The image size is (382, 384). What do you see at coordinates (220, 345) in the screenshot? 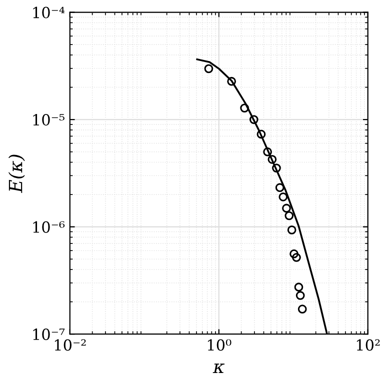
I see `x-tick-label: 10⁰` at bounding box center [220, 345].